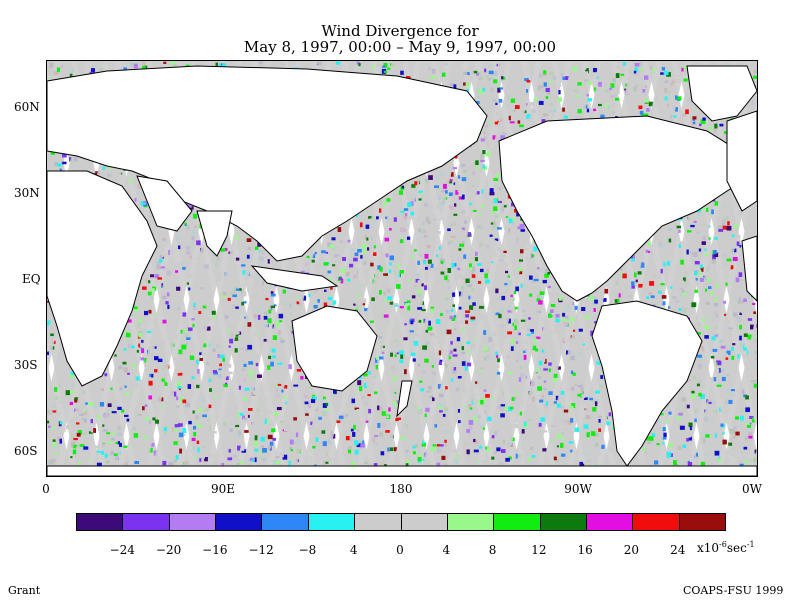  Describe the element at coordinates (102, 278) in the screenshot. I see `landmass-africa` at that location.